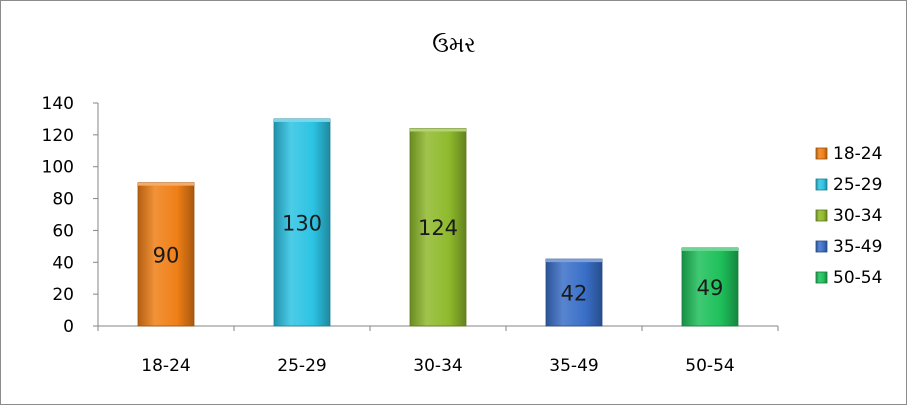 Image resolution: width=907 pixels, height=406 pixels. I want to click on x-tick-label: 25-29, so click(301, 366).